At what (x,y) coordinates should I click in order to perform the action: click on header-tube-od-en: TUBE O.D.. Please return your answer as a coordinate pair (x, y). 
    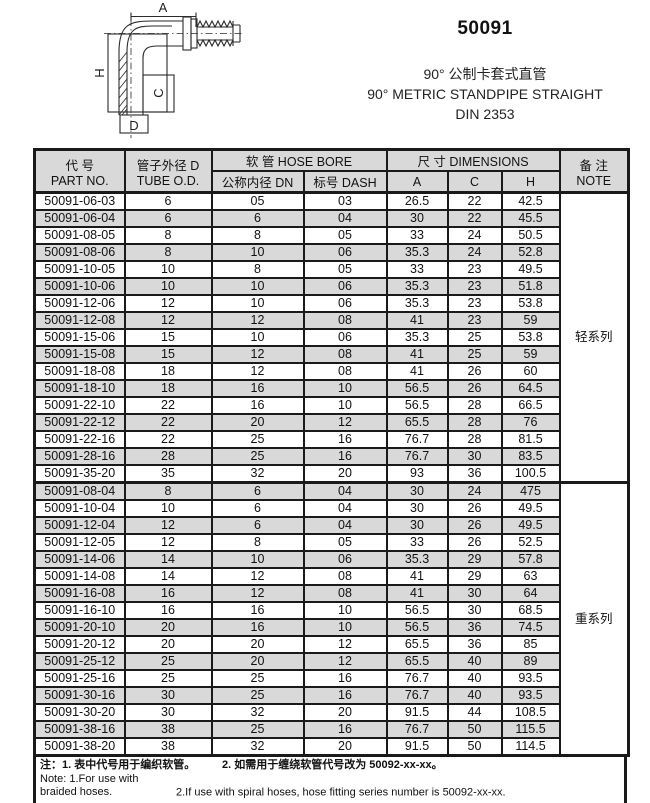
    Looking at the image, I should click on (168, 180).